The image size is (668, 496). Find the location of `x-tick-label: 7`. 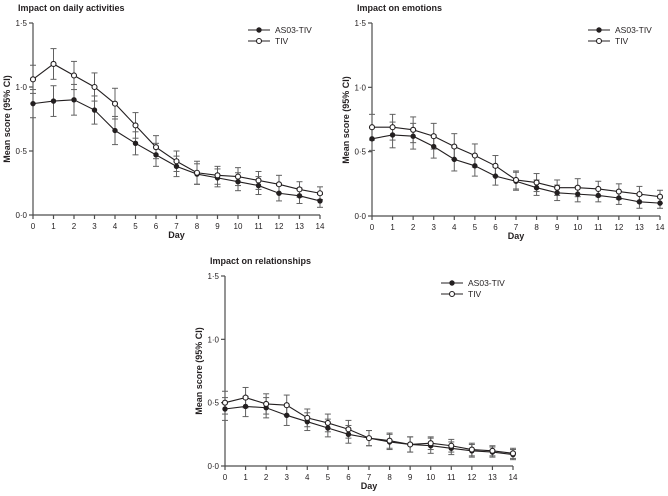

x-tick-label: 7 is located at coordinates (176, 226).